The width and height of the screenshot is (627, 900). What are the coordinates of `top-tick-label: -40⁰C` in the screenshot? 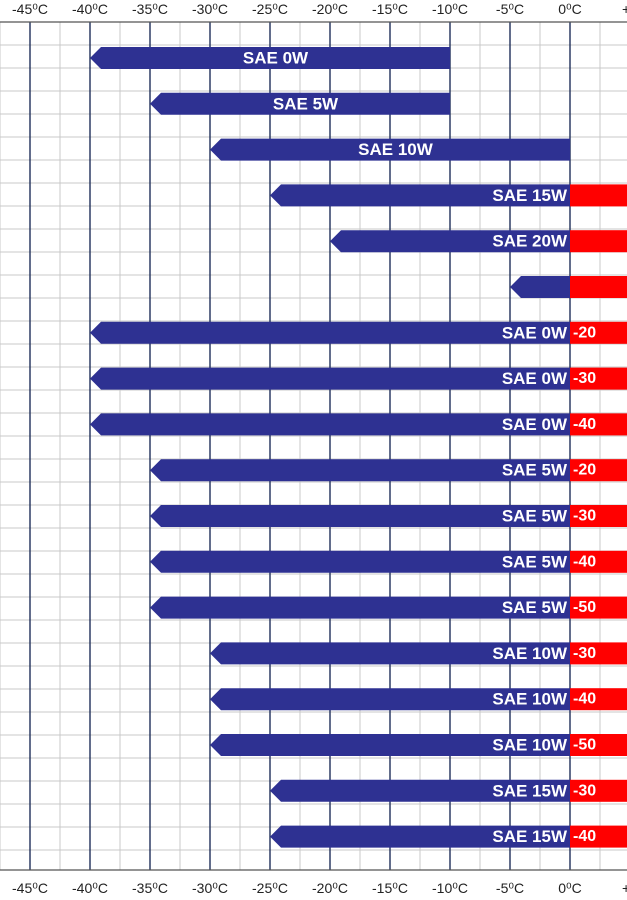 It's located at (90, 9).